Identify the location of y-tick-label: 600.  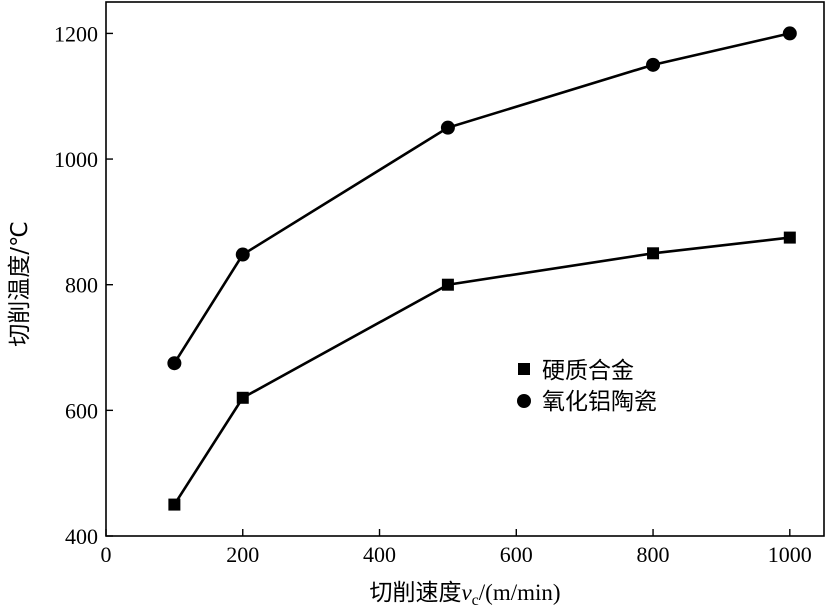
(81, 410).